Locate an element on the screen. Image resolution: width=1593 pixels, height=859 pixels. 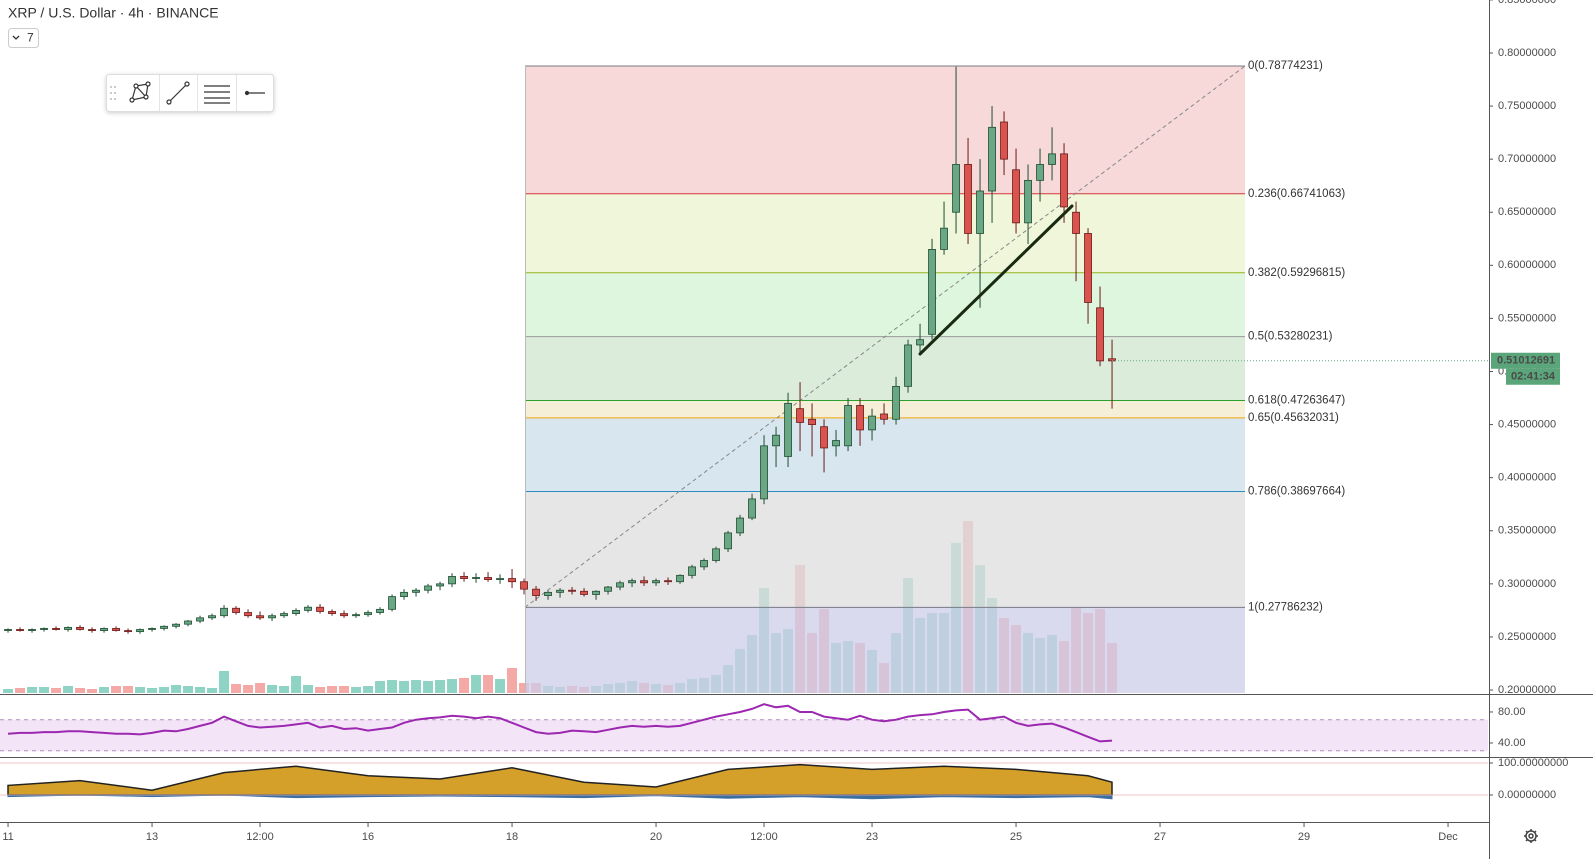
fib-label: 0.236(0.66741063) is located at coordinates (1296, 194).